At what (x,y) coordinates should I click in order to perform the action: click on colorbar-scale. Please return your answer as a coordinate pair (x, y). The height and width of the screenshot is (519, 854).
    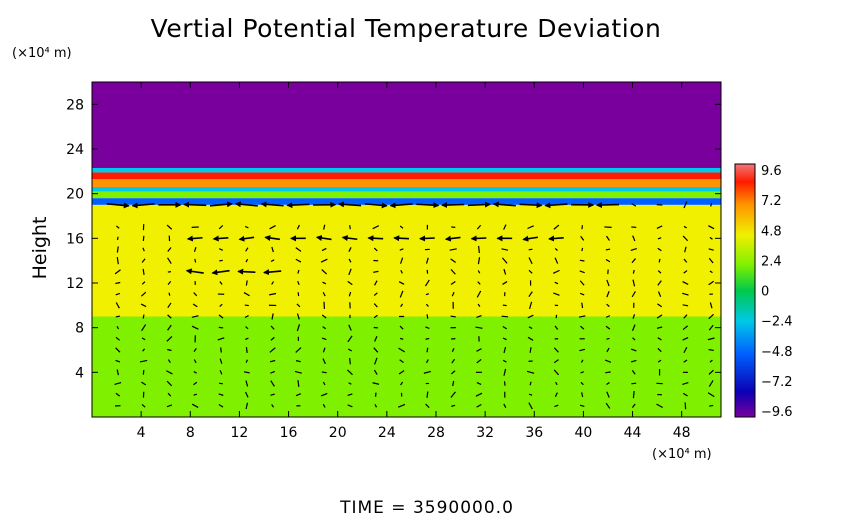
    Looking at the image, I should click on (745, 290).